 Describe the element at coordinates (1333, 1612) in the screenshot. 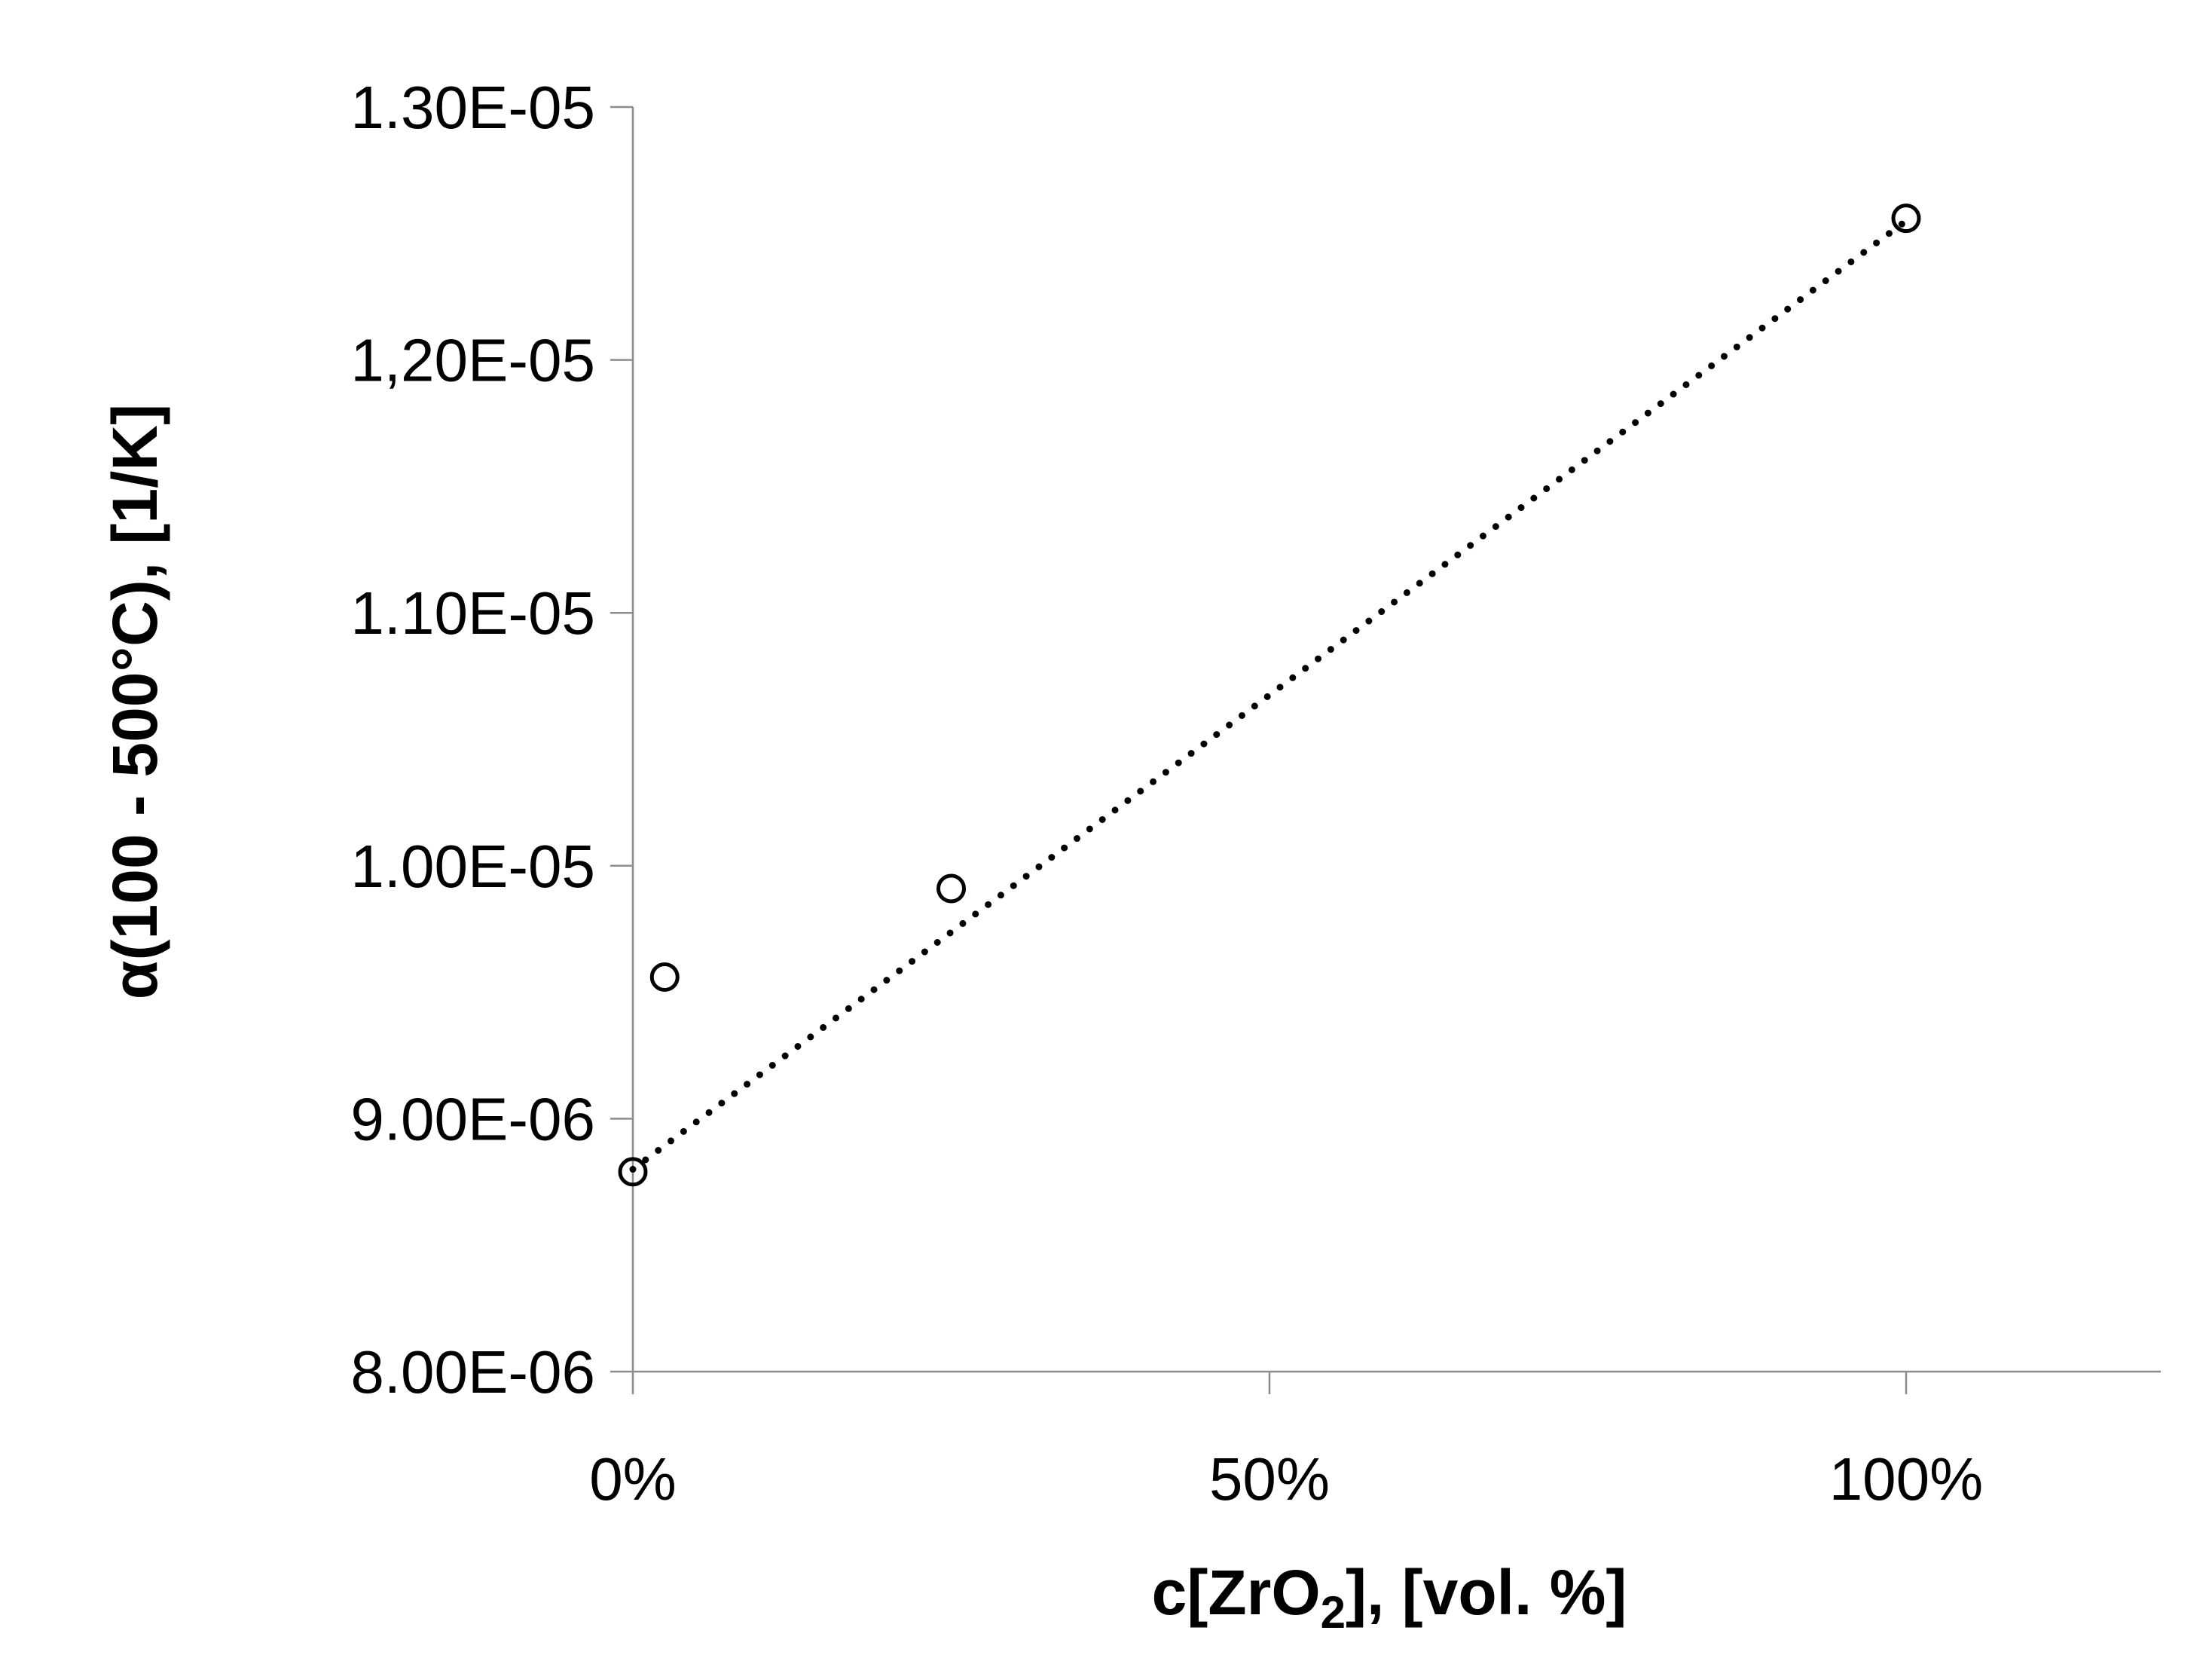

I see `x-axis-title-subscript: 2` at that location.